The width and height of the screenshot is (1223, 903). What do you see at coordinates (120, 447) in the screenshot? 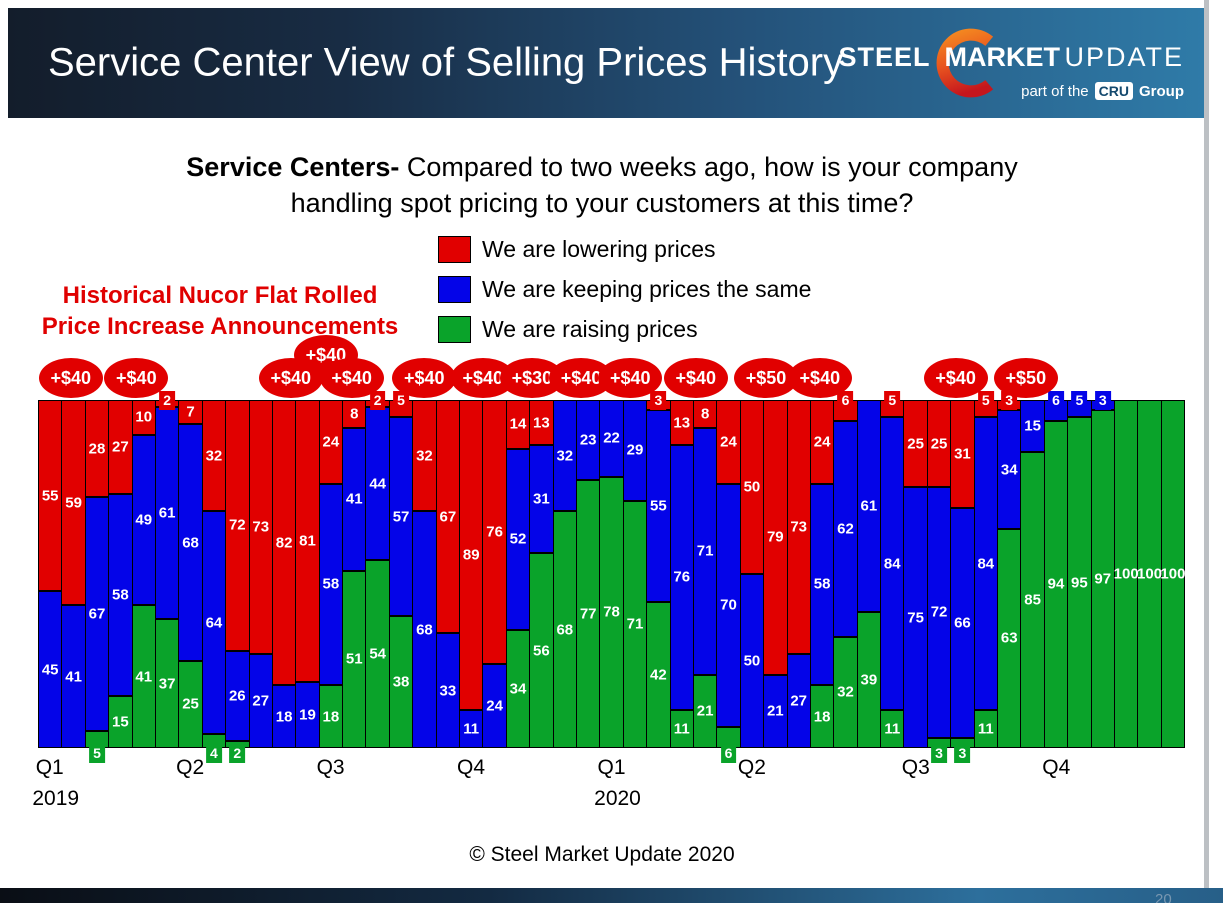
I see `bar-segment-lowering: 27` at bounding box center [120, 447].